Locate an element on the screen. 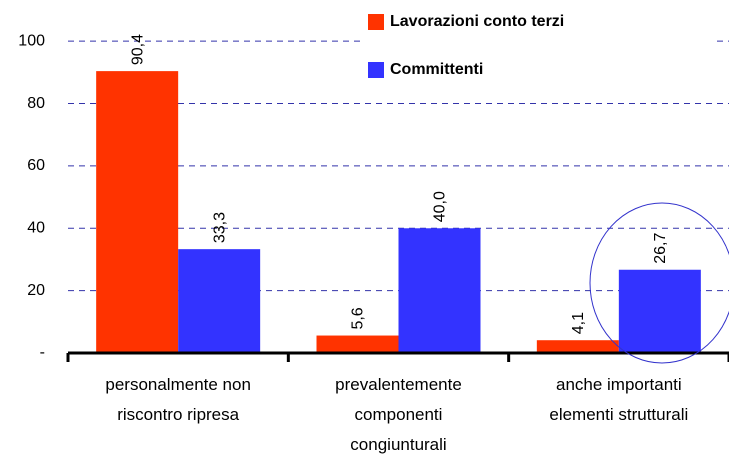 This screenshot has height=472, width=729. x-tick-label: anche importanti elementi strutturali is located at coordinates (619, 399).